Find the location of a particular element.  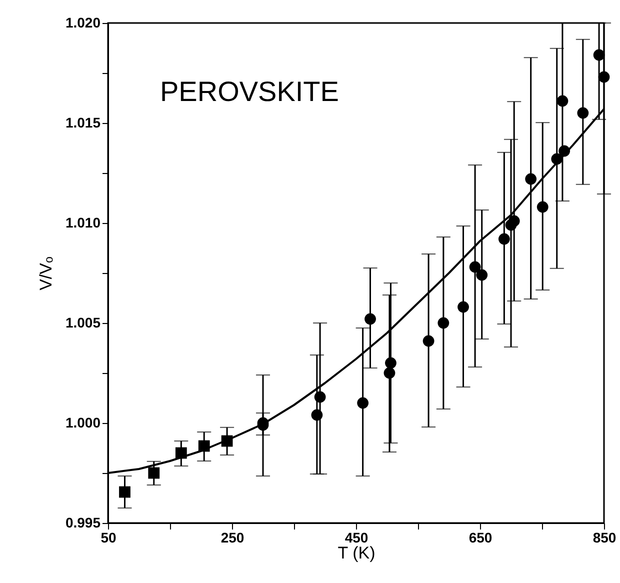

annotation: PEROVSKITE is located at coordinates (249, 91).